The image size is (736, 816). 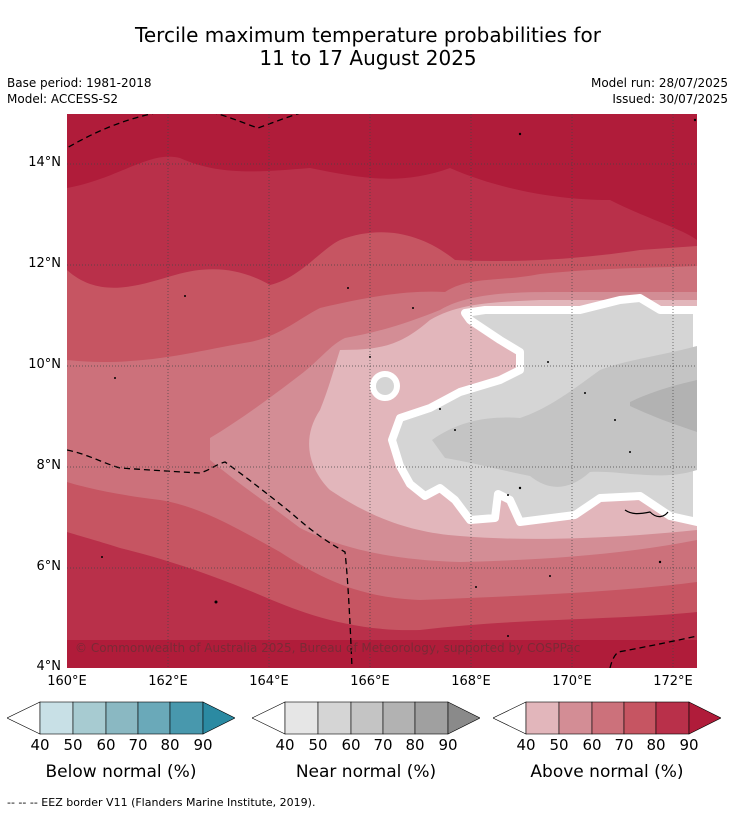 What do you see at coordinates (49, 465) in the screenshot?
I see `lat-label-8n: 8°N` at bounding box center [49, 465].